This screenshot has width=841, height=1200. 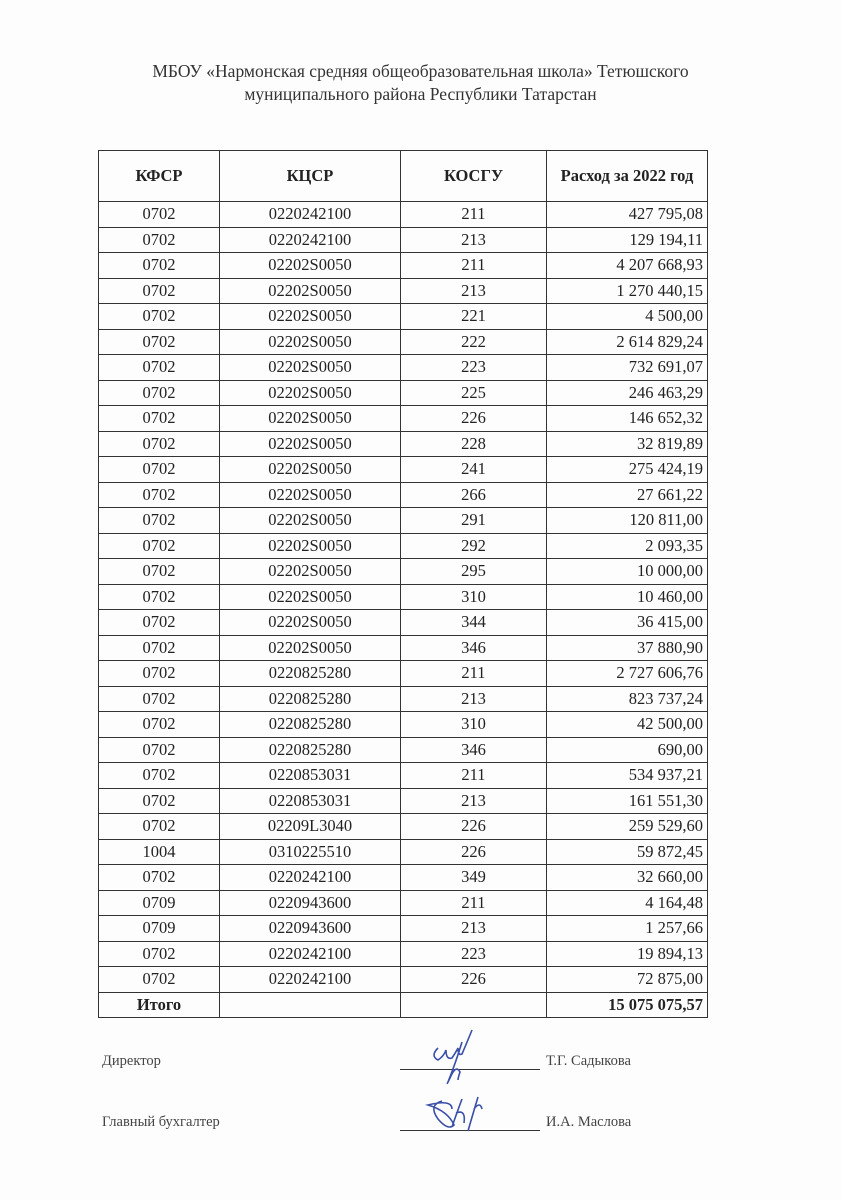 What do you see at coordinates (627, 826) in the screenshot?
I see `cell-expense: 259 529,60` at bounding box center [627, 826].